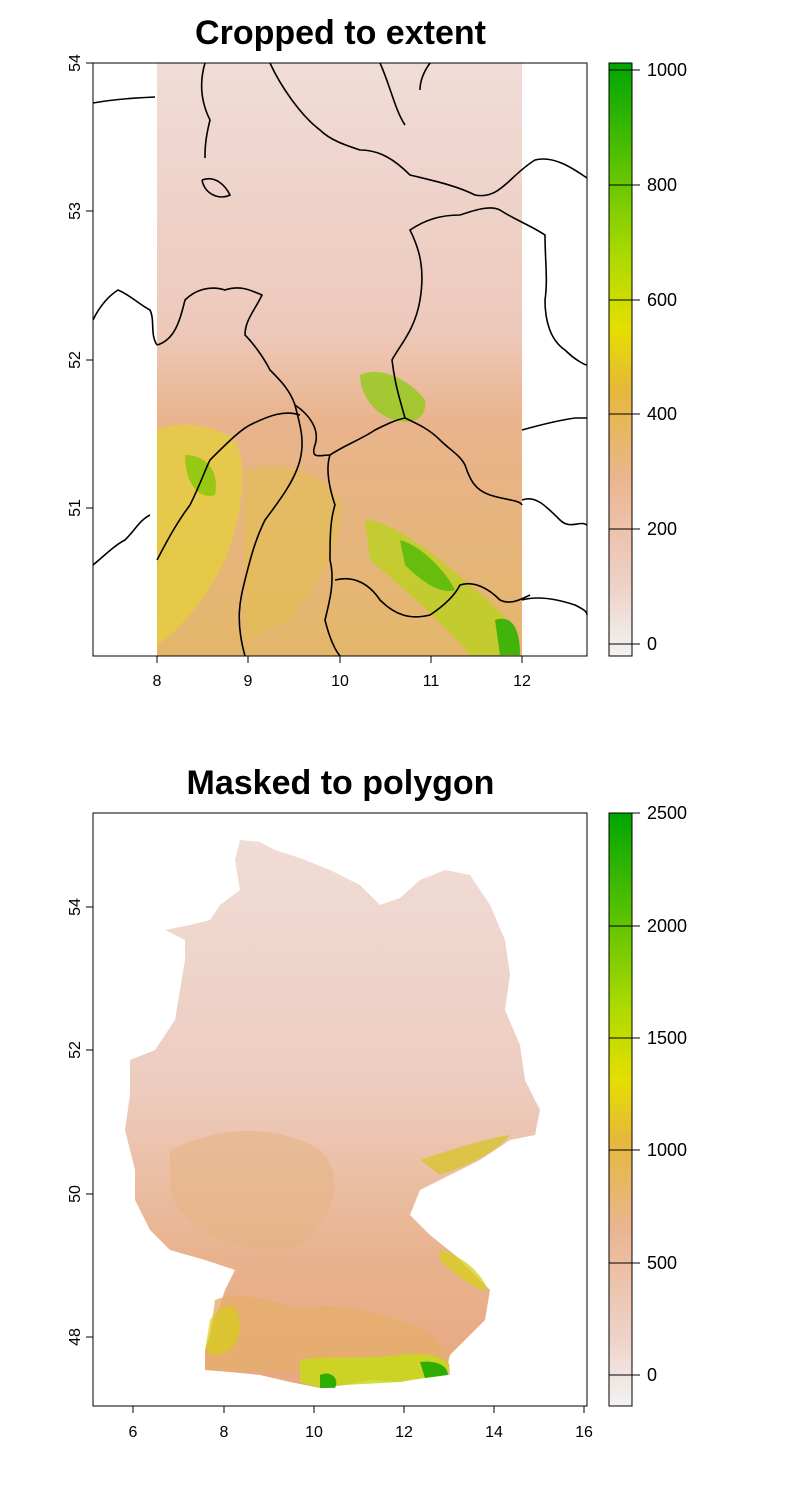  What do you see at coordinates (662, 414) in the screenshot?
I see `legend-tick-label: 400` at bounding box center [662, 414].